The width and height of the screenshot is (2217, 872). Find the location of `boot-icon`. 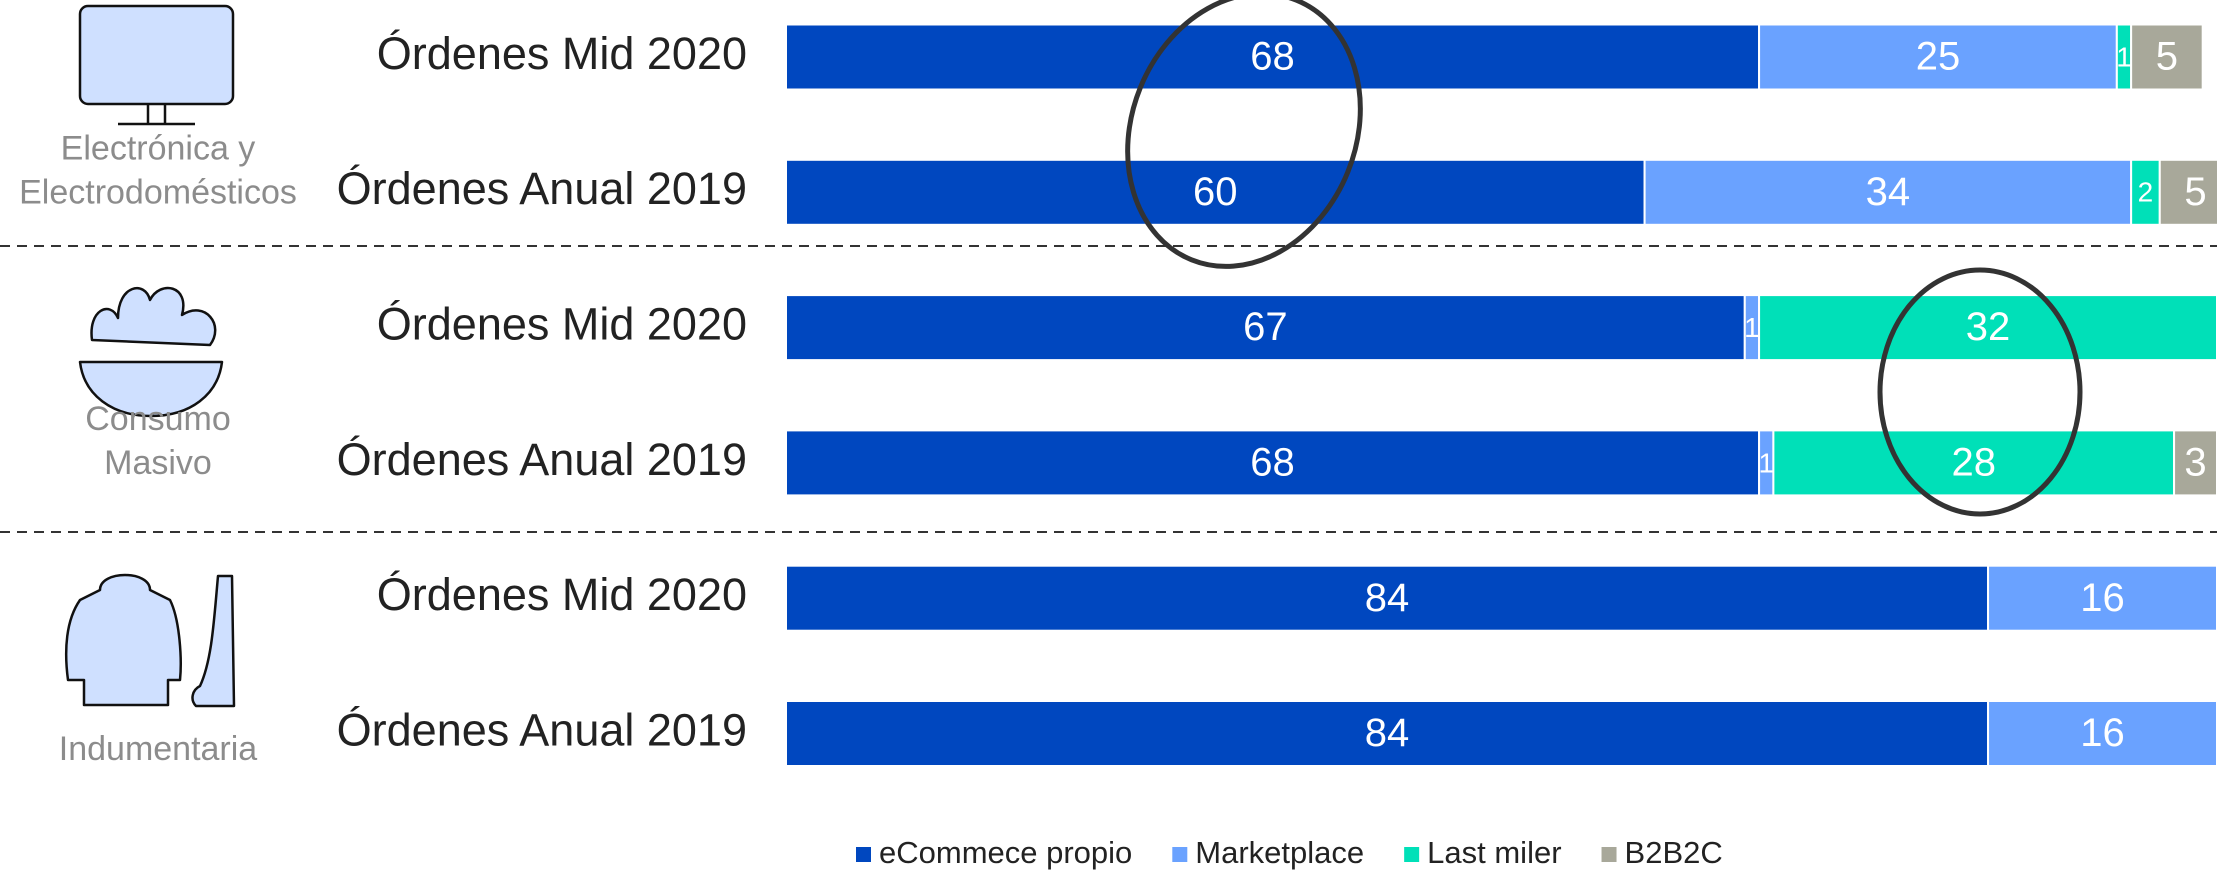

boot-icon is located at coordinates (213, 641).